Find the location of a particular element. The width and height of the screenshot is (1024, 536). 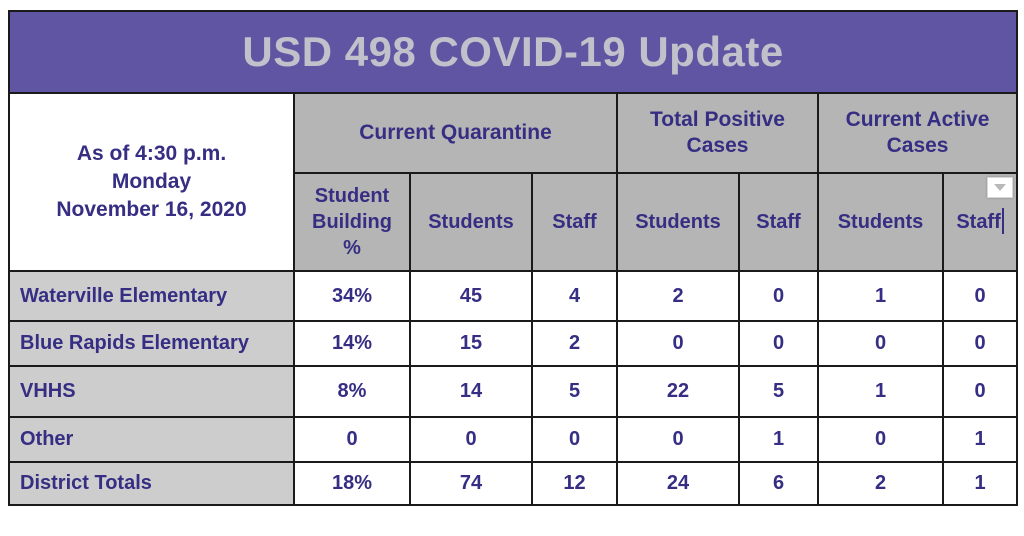

cell-value: 6 is located at coordinates (778, 483).